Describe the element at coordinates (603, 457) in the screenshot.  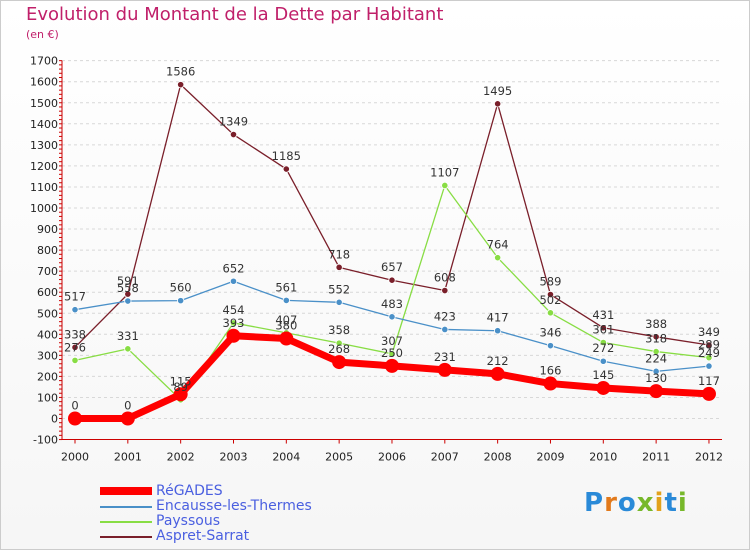
I see `x-tick-label: 2010` at that location.